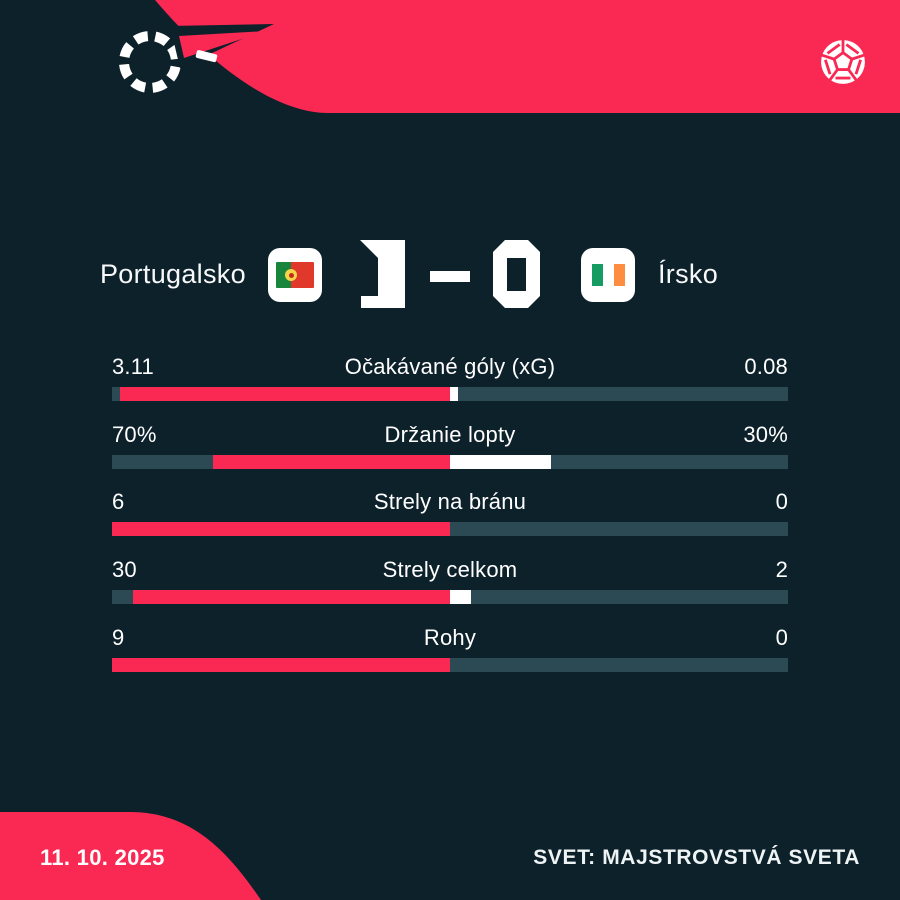 This screenshot has width=900, height=900. Describe the element at coordinates (696, 857) in the screenshot. I see `competition-name: SVET: MAJSTROVSTVÁ SVETA` at that location.